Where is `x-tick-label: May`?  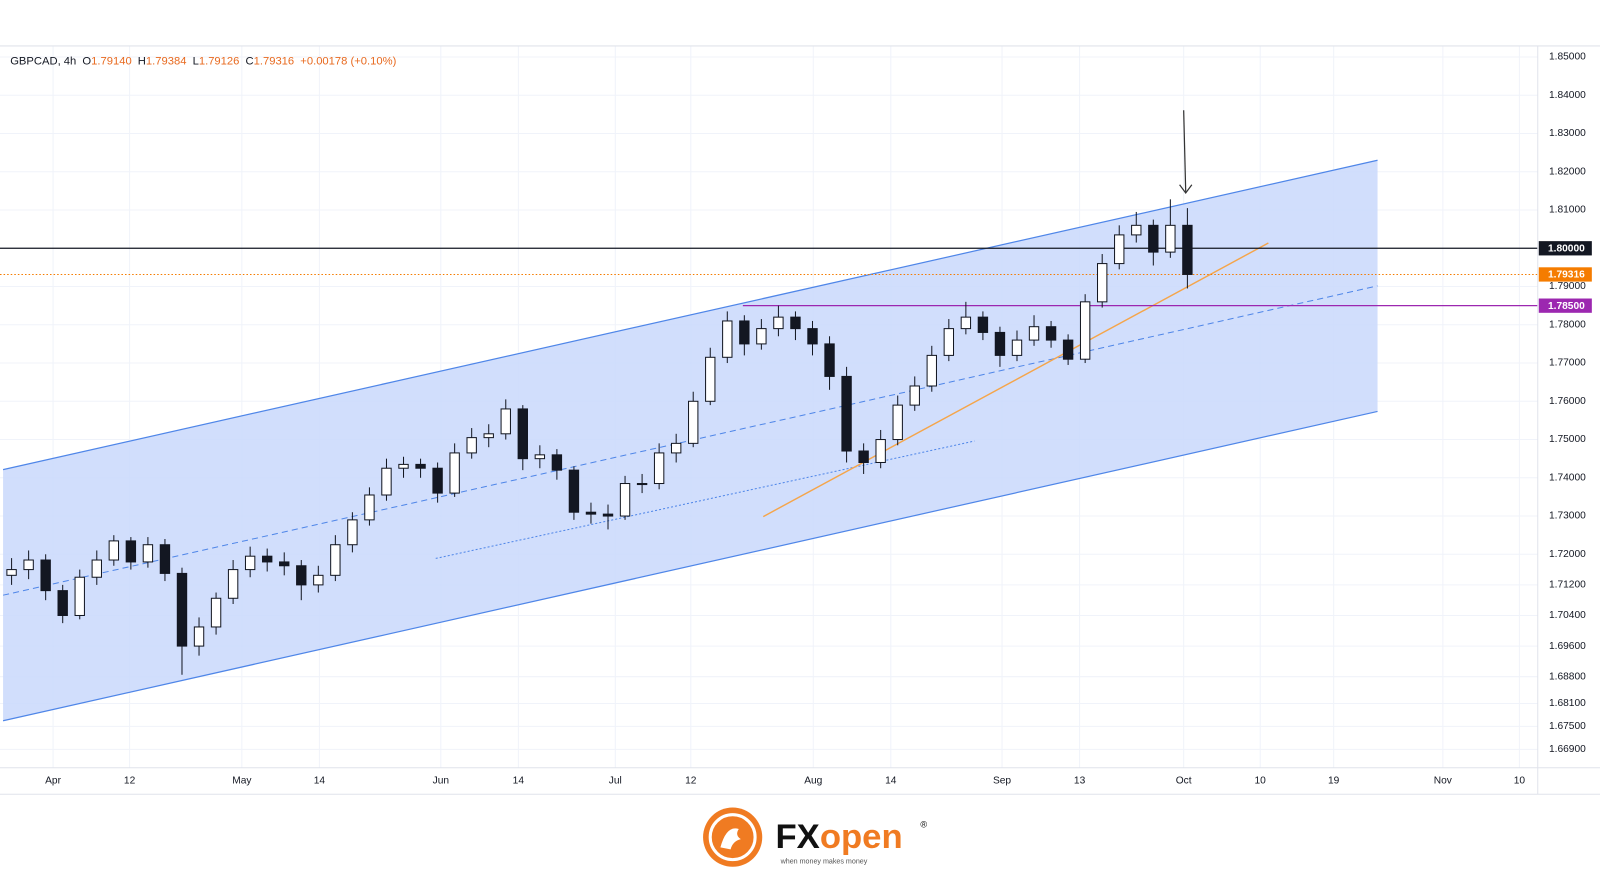
x-tick-label: May is located at coordinates (242, 781).